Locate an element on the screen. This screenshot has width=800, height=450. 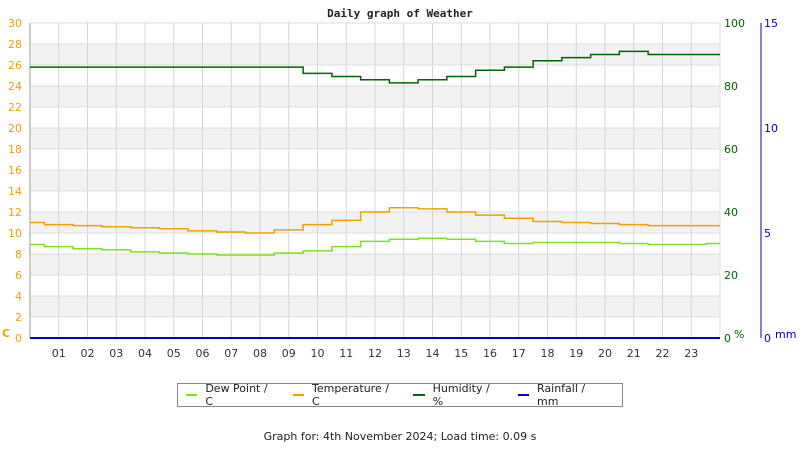
left-tick-label: 26 is located at coordinates (15, 65).